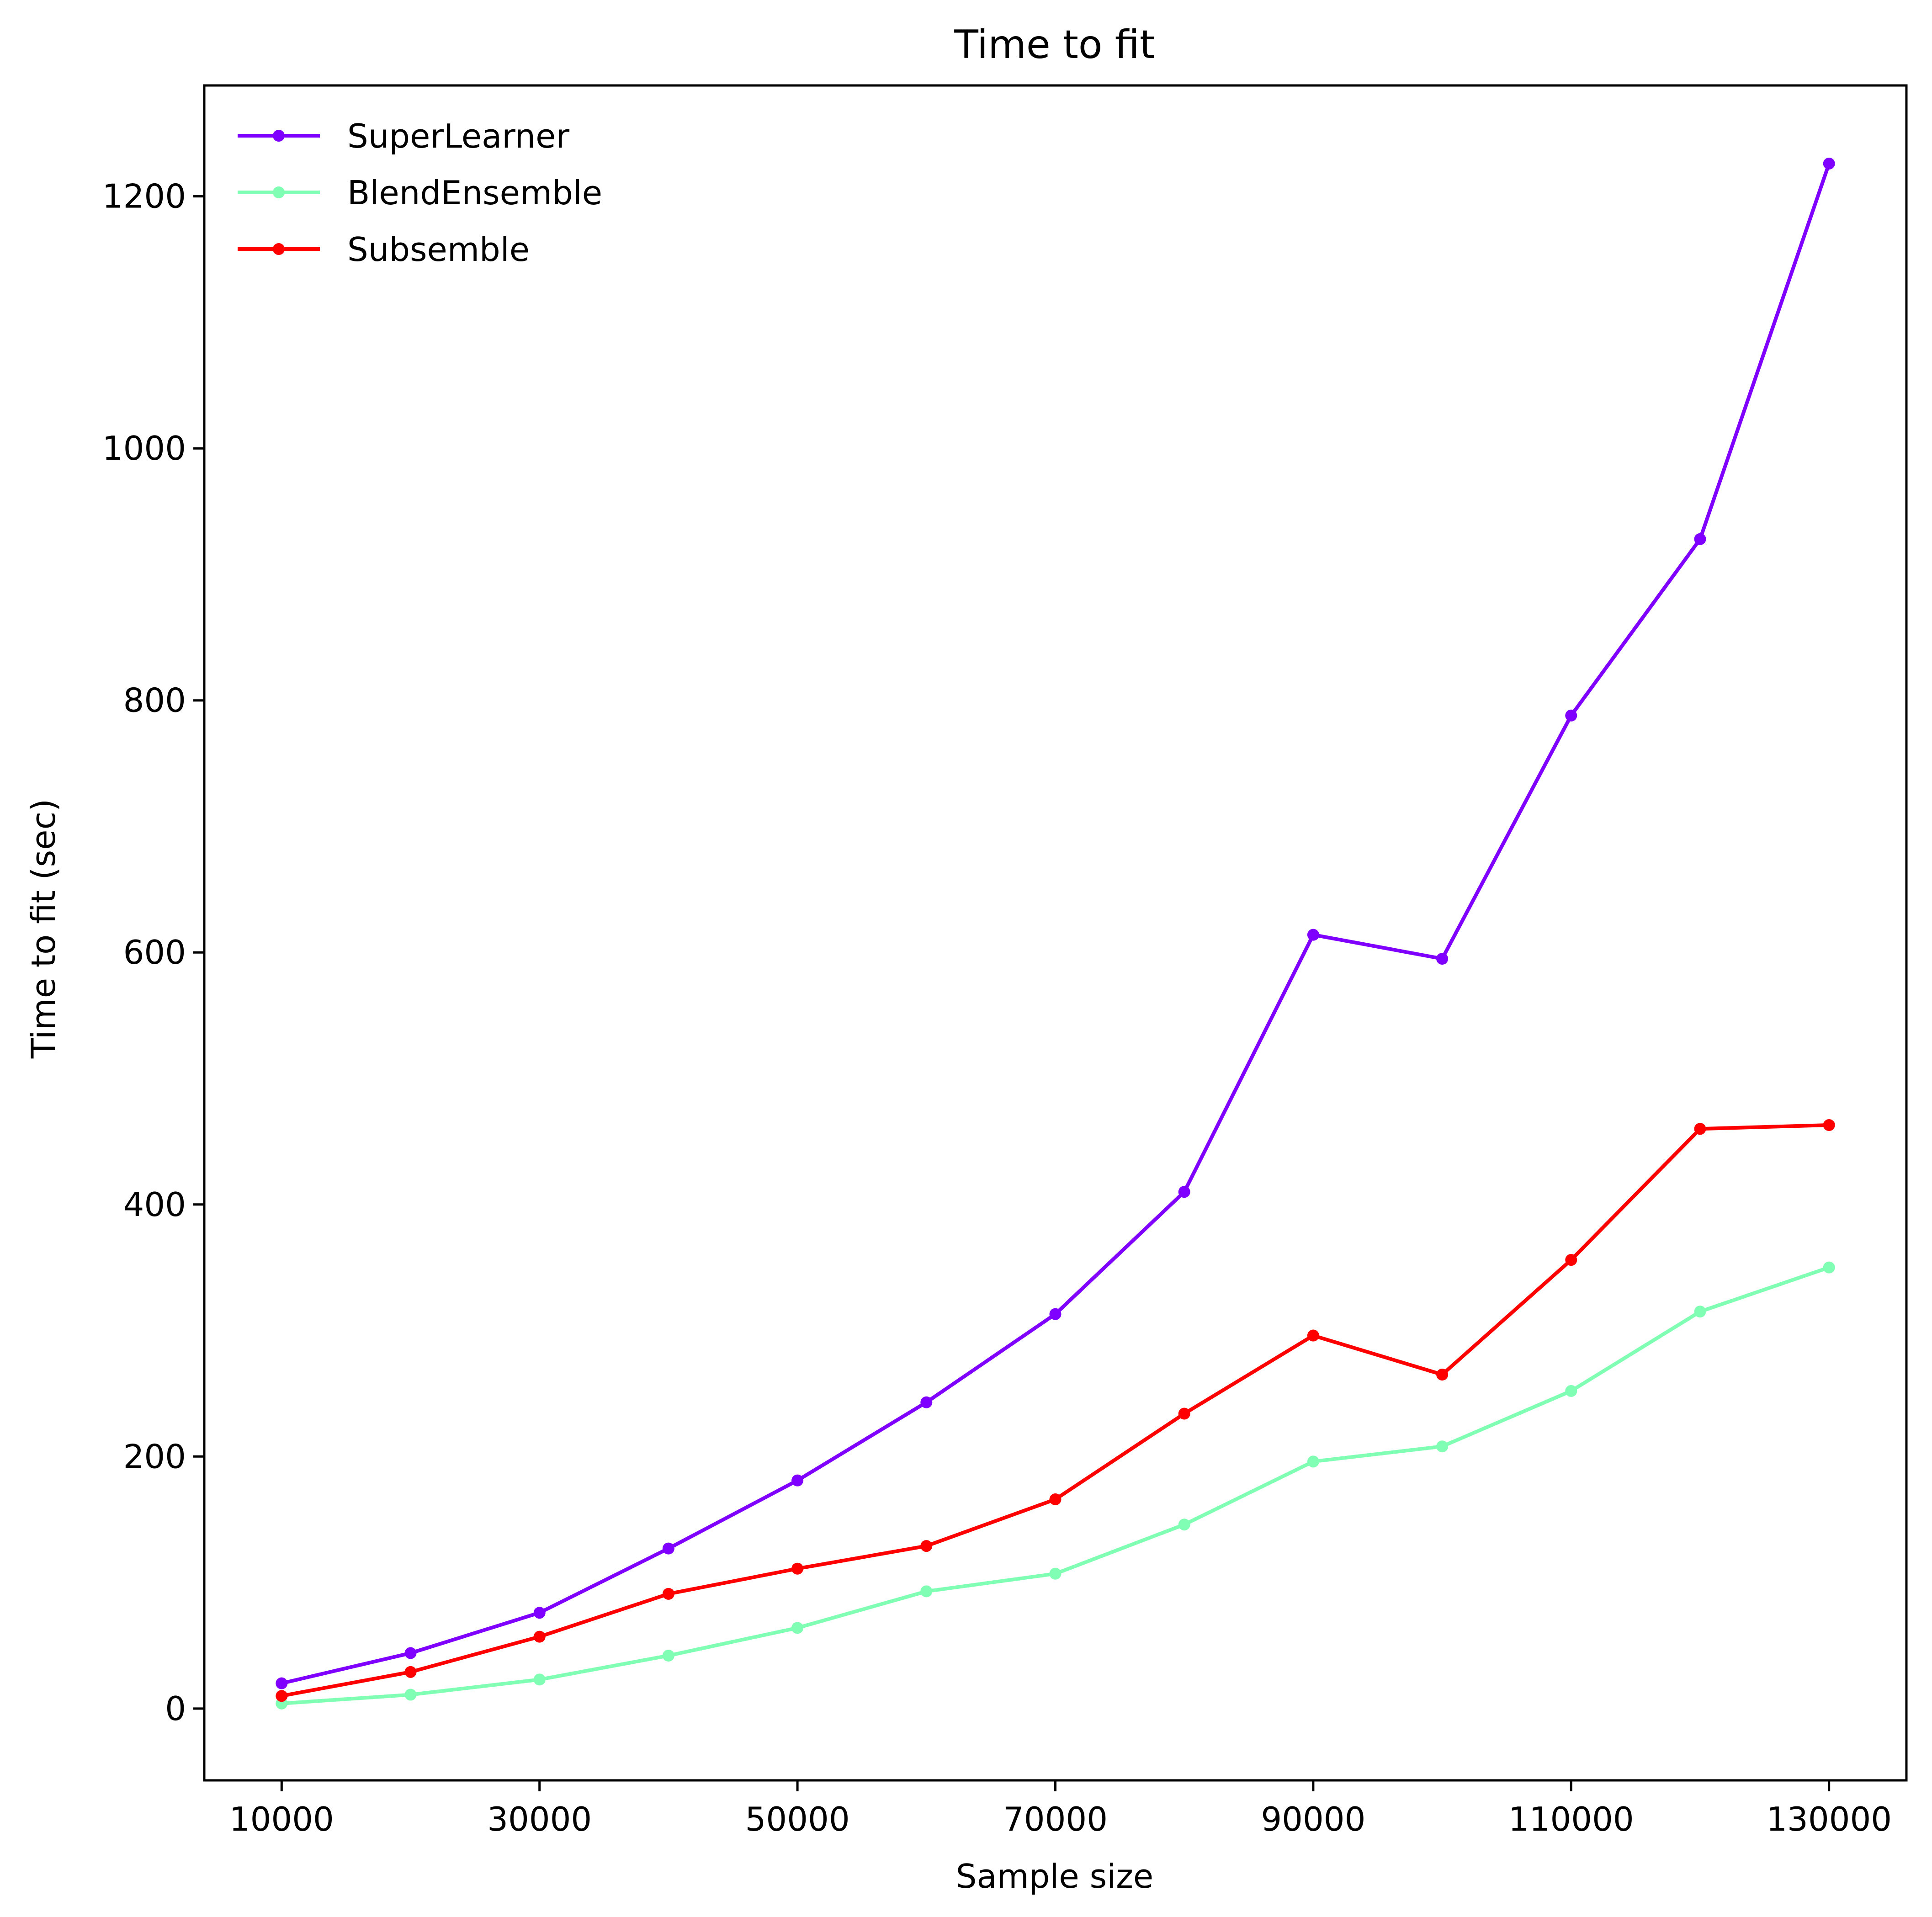 The height and width of the screenshot is (1917, 1932). What do you see at coordinates (279, 192) in the screenshot?
I see `legend-marker-blendensemble` at bounding box center [279, 192].